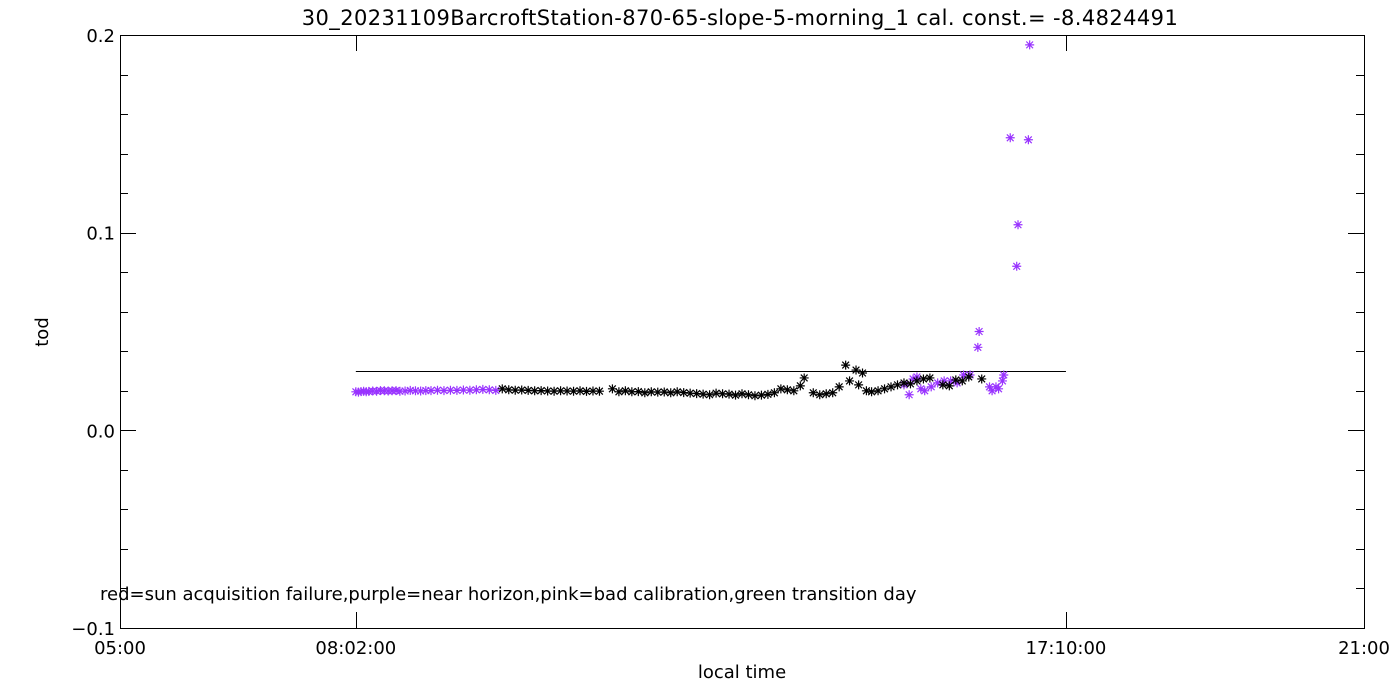 This screenshot has height=700, width=1400. Describe the element at coordinates (100, 431) in the screenshot. I see `y-tick-label: 0.0` at that location.